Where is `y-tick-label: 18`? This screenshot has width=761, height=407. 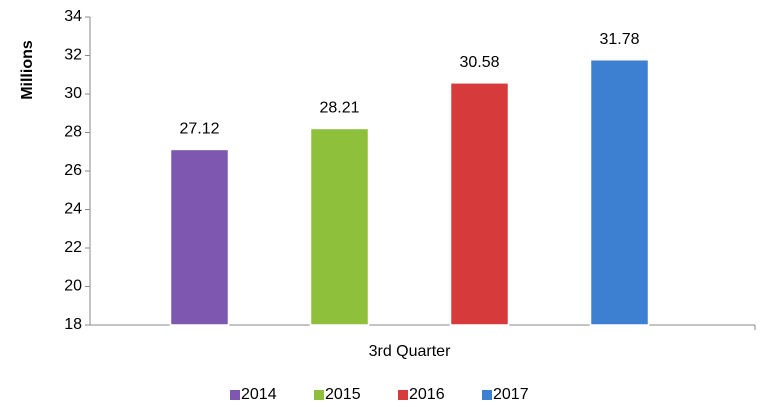 y-tick-label: 18 is located at coordinates (73, 324).